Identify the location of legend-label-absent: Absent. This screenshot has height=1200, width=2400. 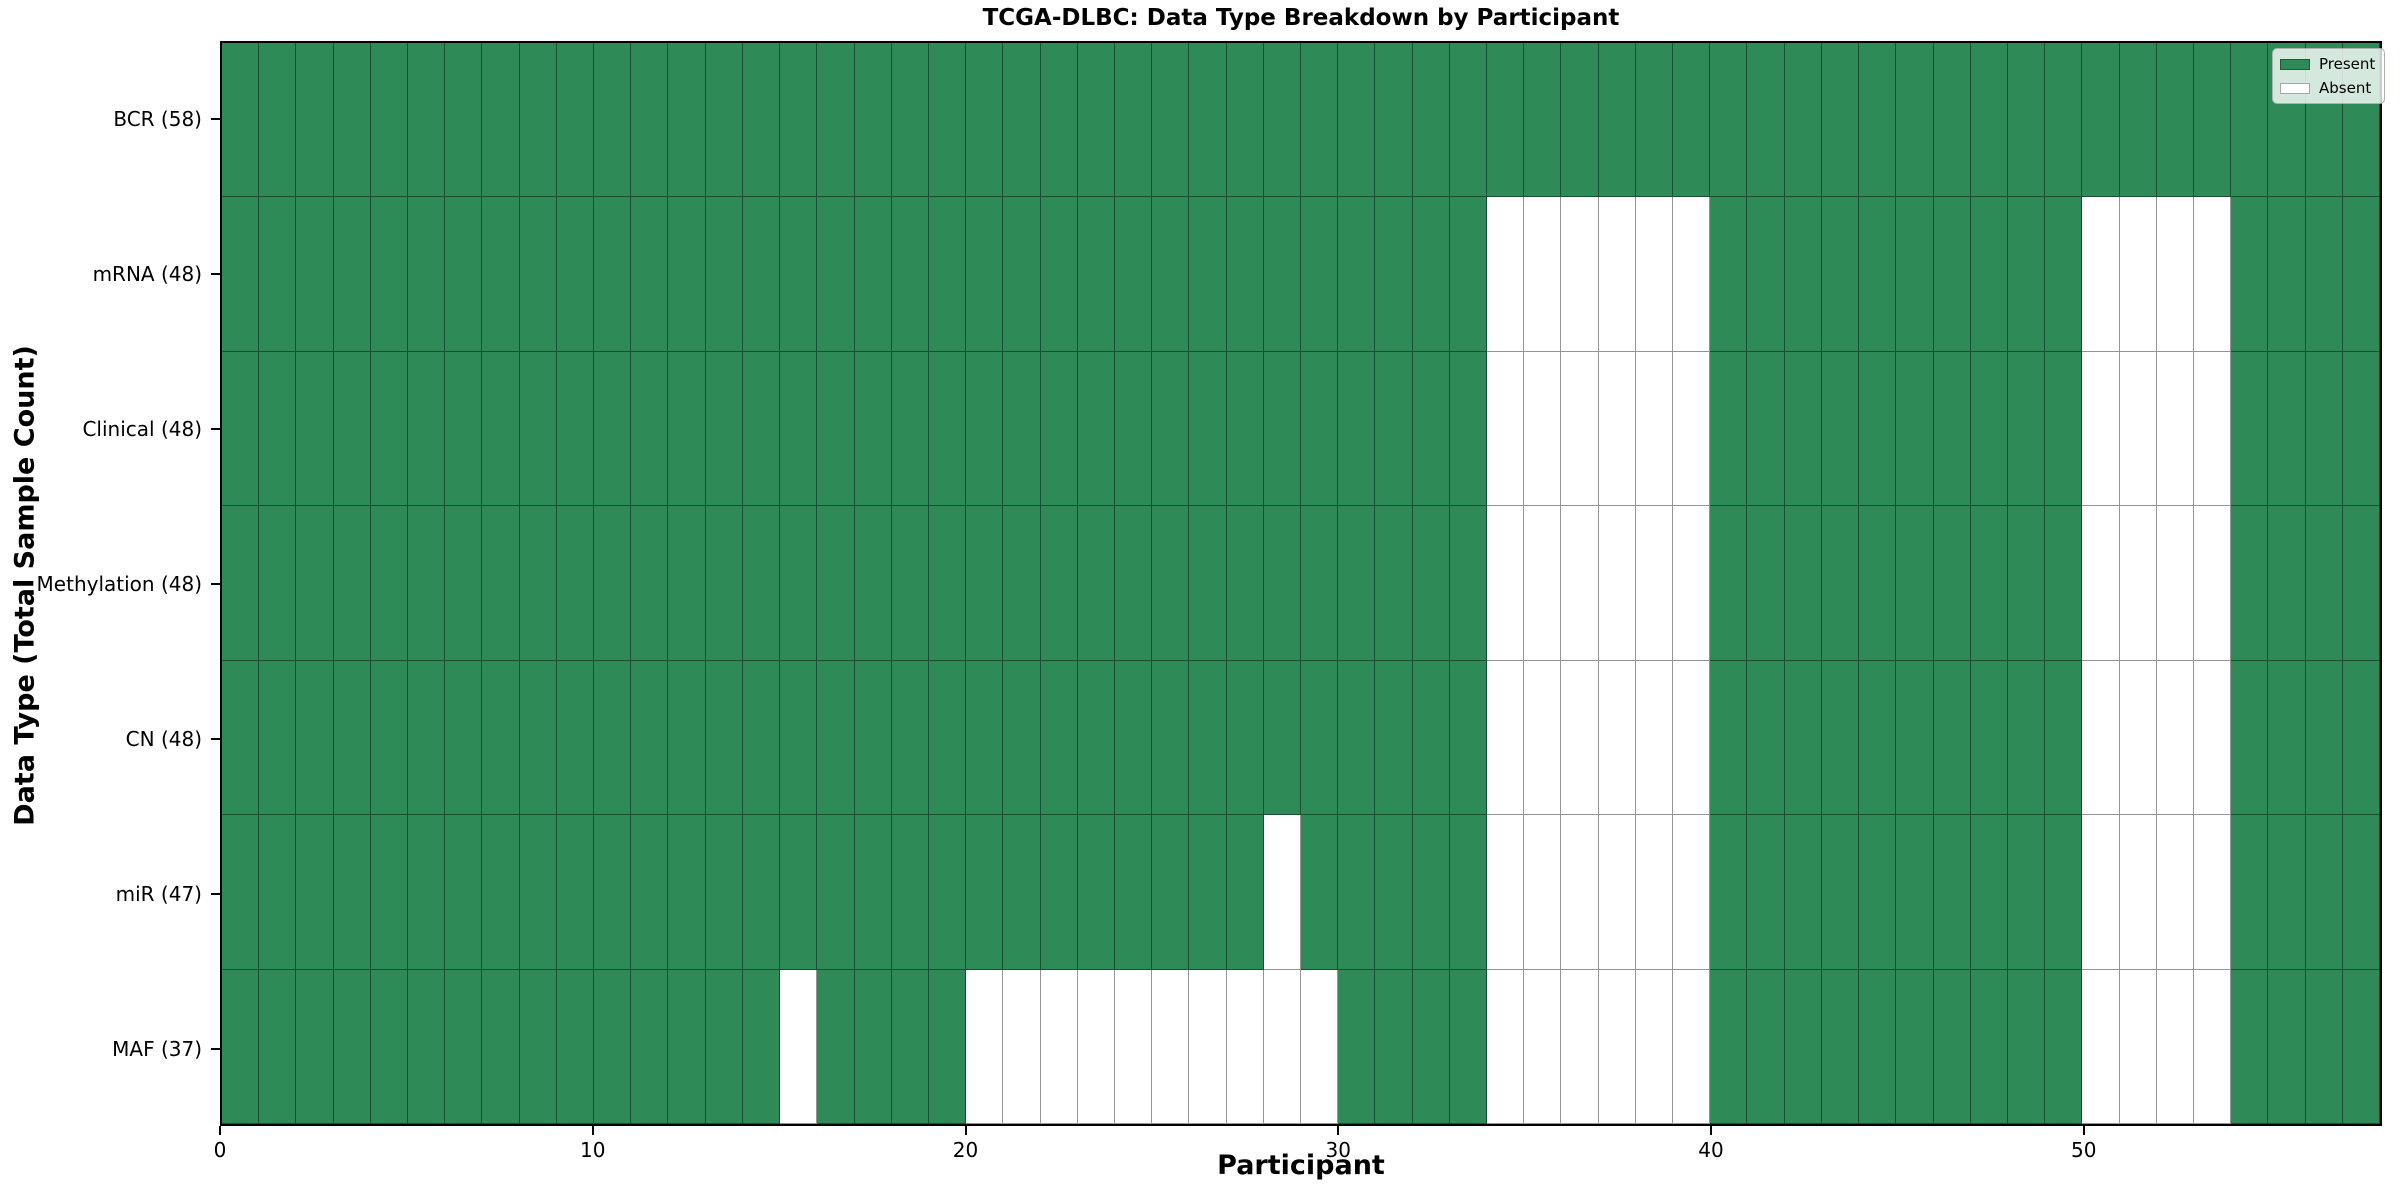
(2345, 88).